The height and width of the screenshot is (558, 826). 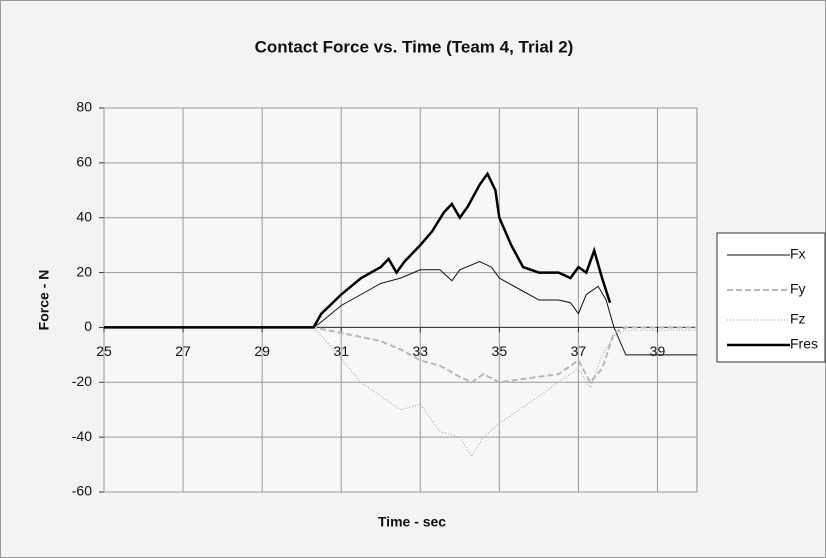 What do you see at coordinates (658, 351) in the screenshot?
I see `x-tick-label: 39` at bounding box center [658, 351].